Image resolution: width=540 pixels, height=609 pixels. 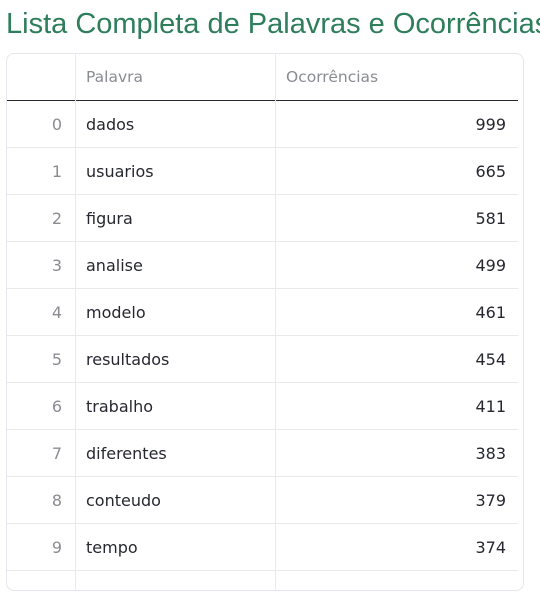 What do you see at coordinates (176, 171) in the screenshot?
I see `row-word: usuarios` at bounding box center [176, 171].